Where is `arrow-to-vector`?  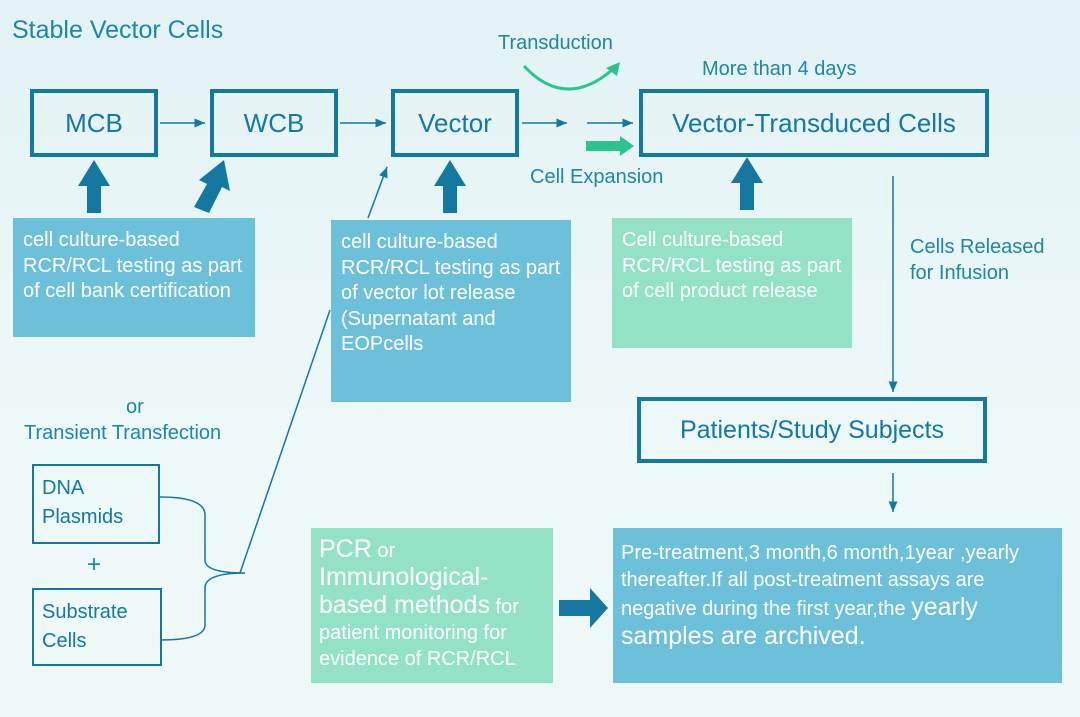
arrow-to-vector is located at coordinates (377, 192).